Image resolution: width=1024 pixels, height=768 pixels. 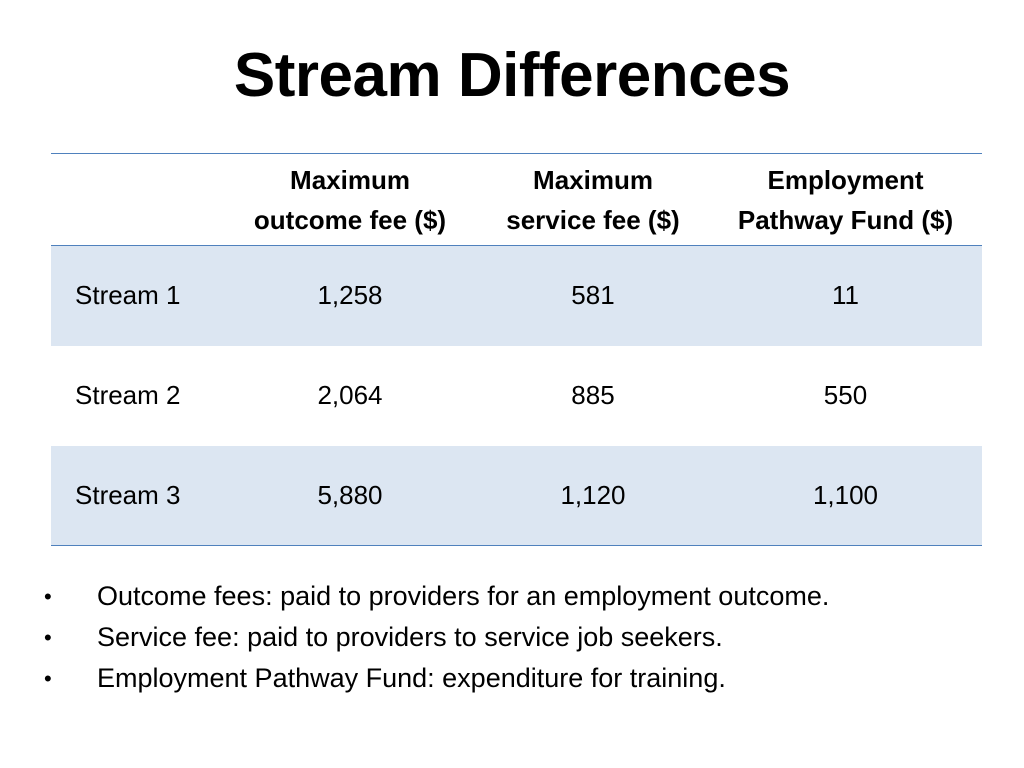 I want to click on header-line: Pathway Fund ($), so click(x=845, y=219).